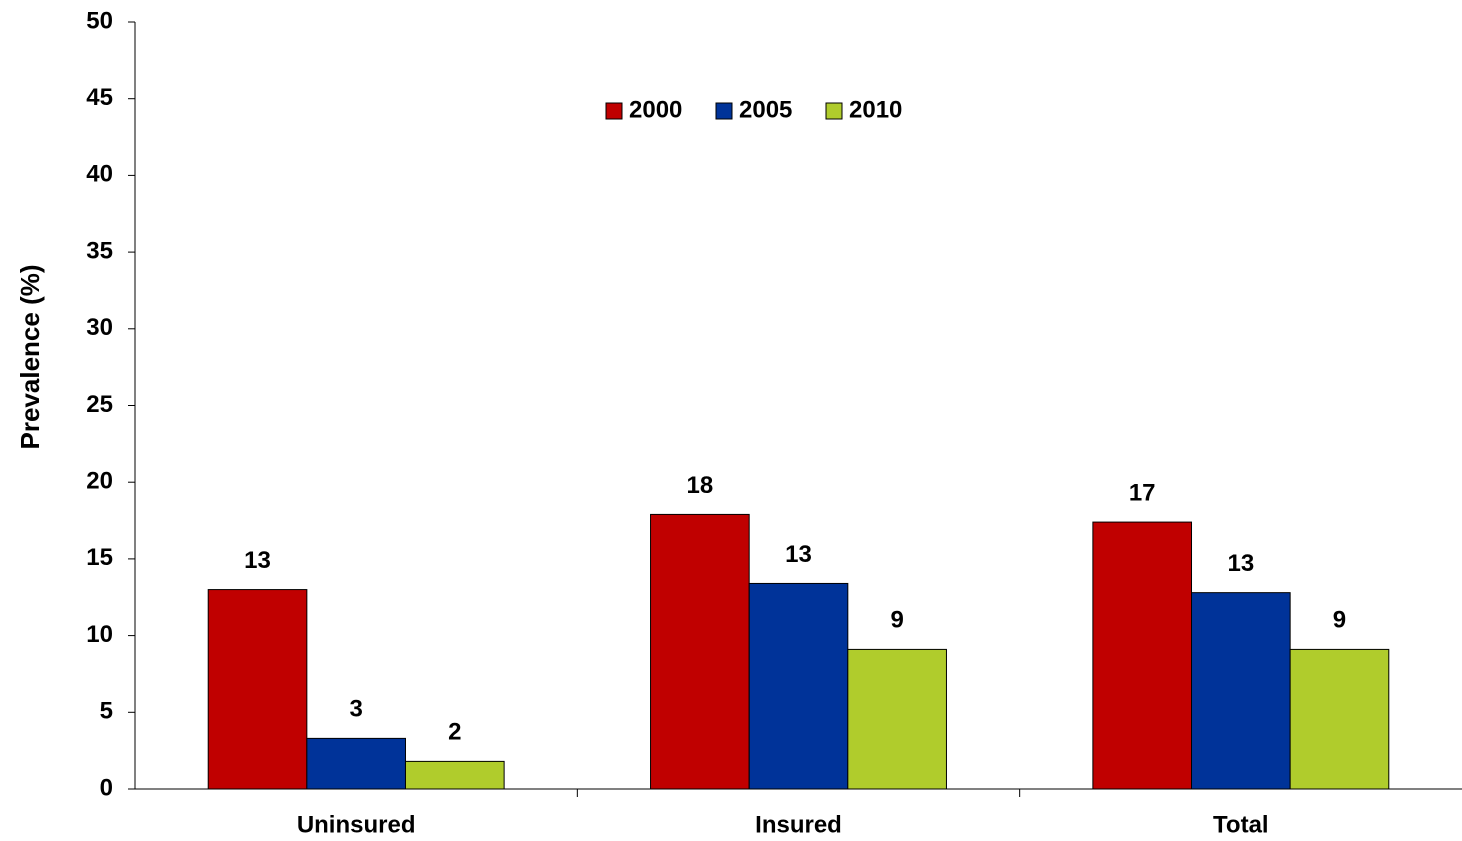 The image size is (1462, 841). Describe the element at coordinates (99, 97) in the screenshot. I see `y-tick-label: 45` at that location.